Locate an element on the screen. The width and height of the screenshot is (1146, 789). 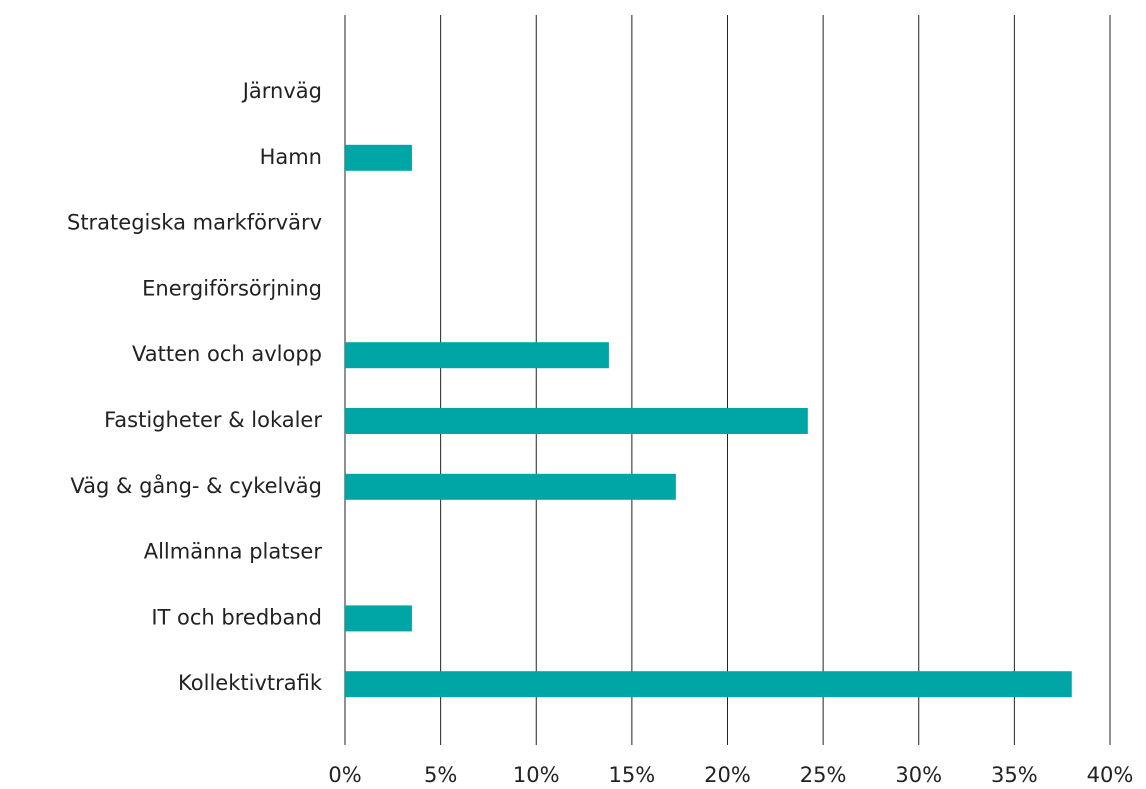
x-tick-label: 10% is located at coordinates (536, 775).